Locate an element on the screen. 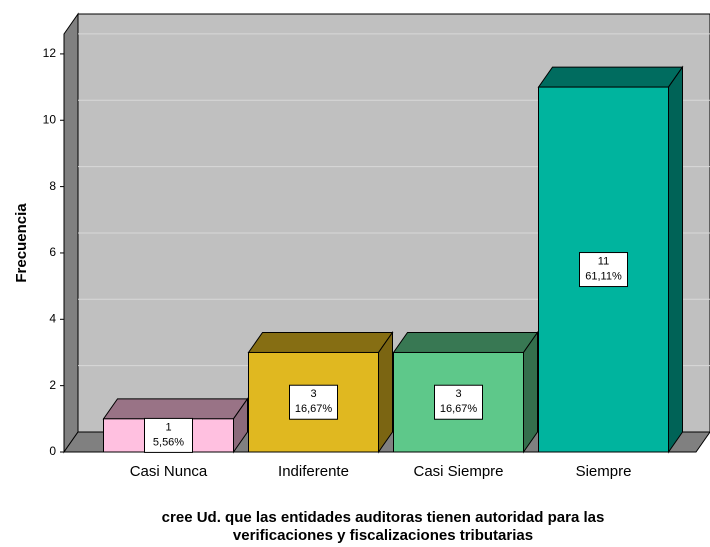 The height and width of the screenshot is (547, 710). data-label-percent: 5,56% is located at coordinates (168, 442).